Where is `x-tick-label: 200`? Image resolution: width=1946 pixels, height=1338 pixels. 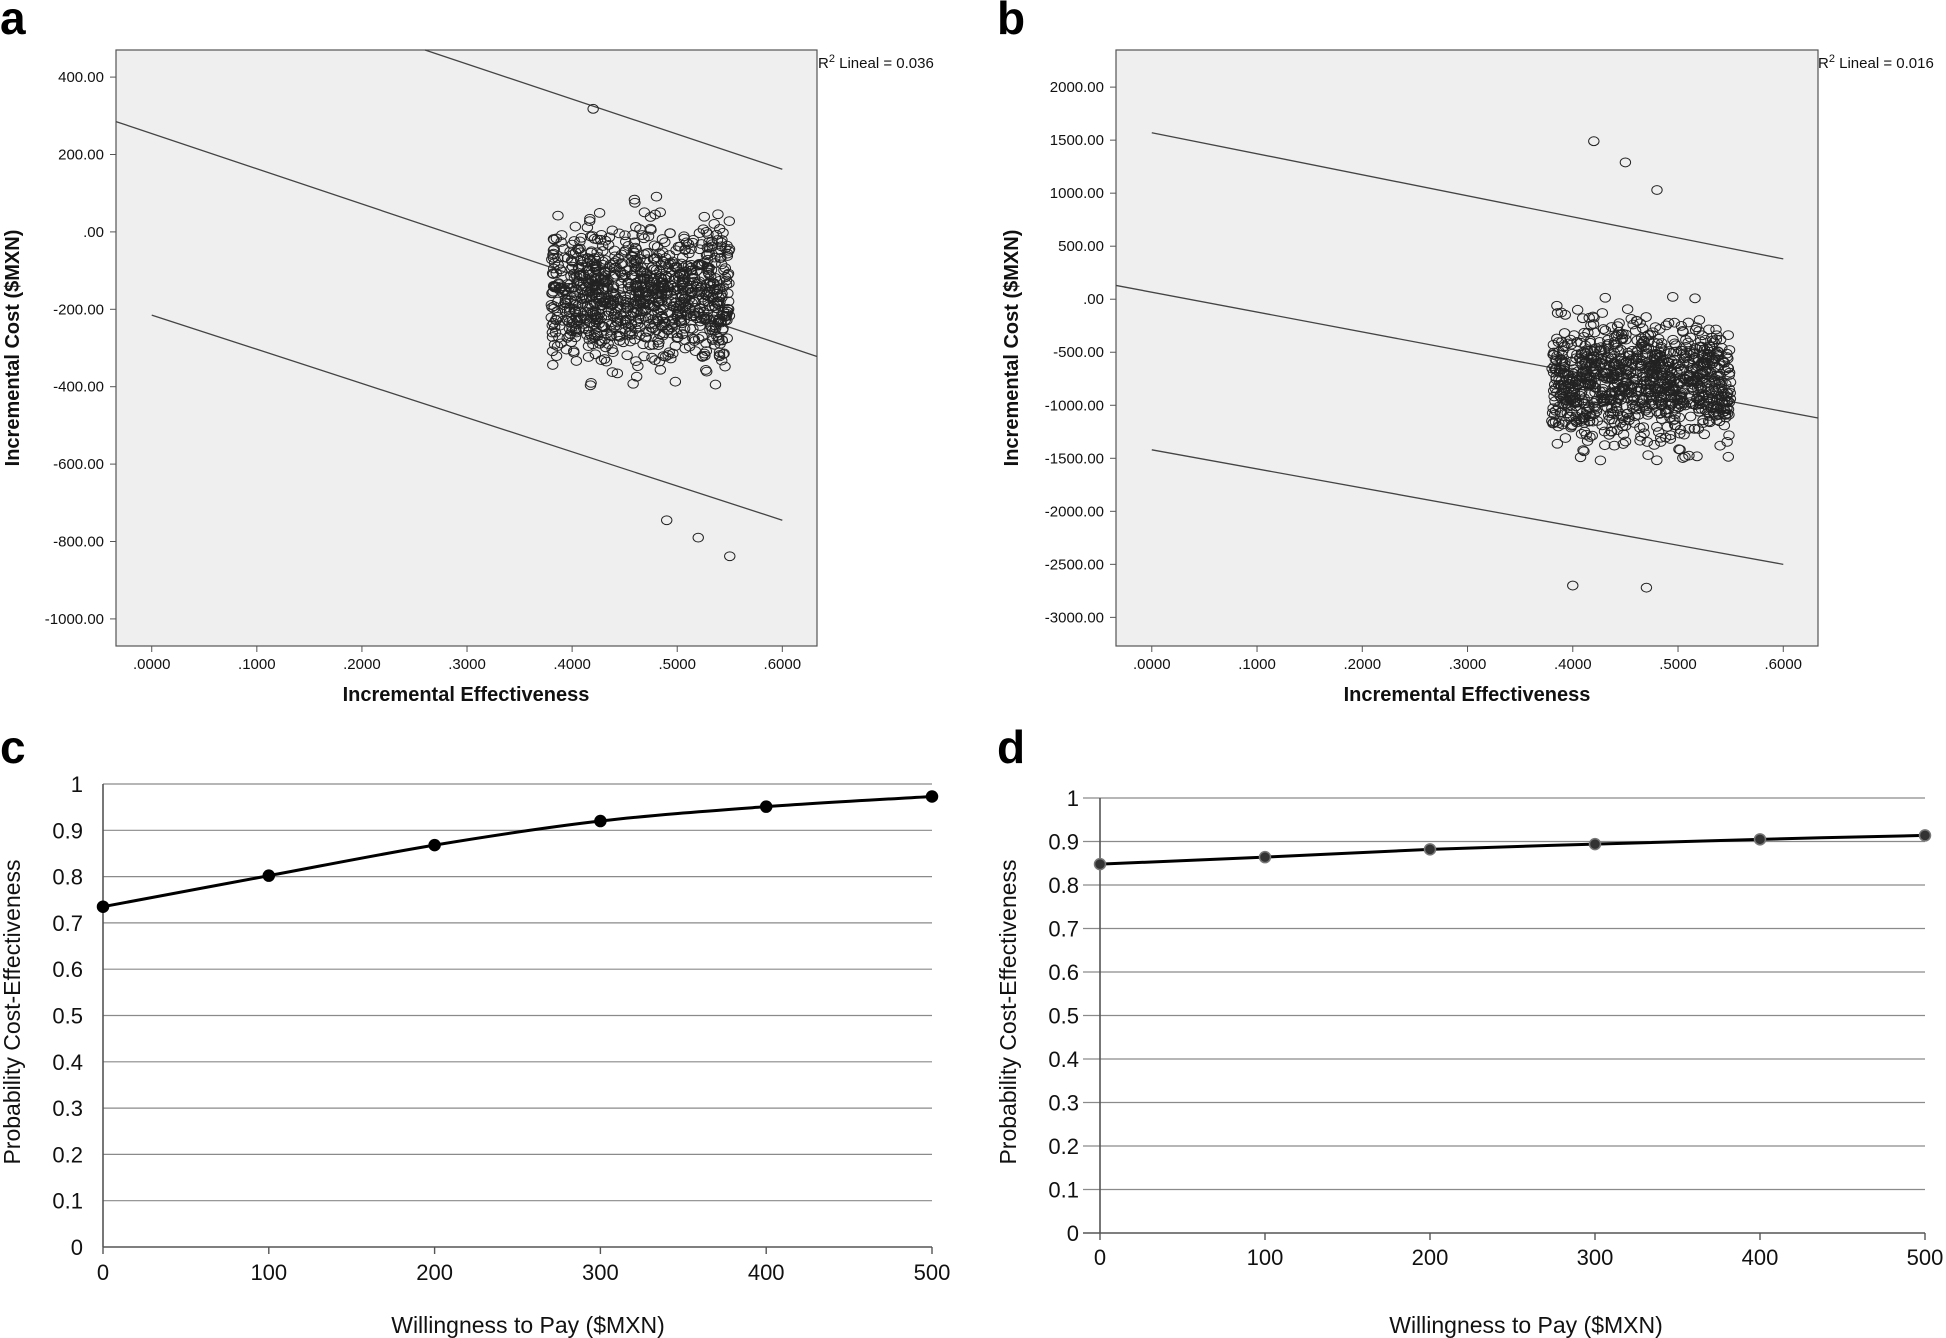
x-tick-label: 200 is located at coordinates (1430, 1257).